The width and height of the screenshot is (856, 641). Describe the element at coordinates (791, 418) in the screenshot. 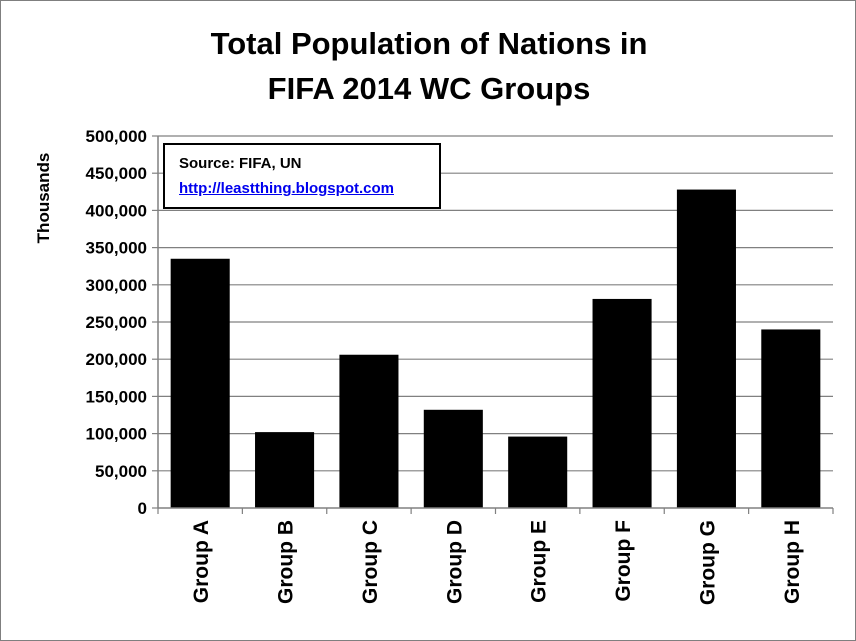

I see `bar-group-h` at that location.